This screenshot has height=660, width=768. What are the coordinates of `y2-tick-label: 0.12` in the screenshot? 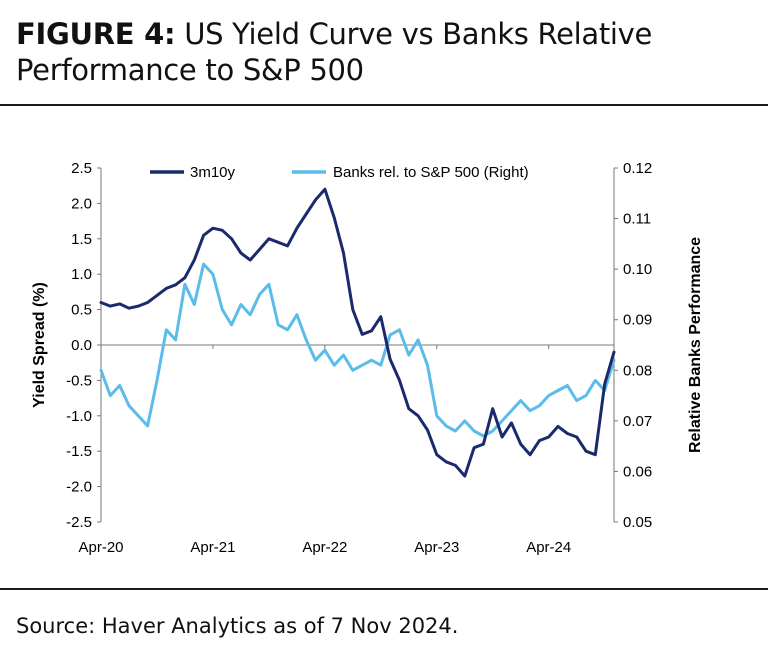 It's located at (637, 168).